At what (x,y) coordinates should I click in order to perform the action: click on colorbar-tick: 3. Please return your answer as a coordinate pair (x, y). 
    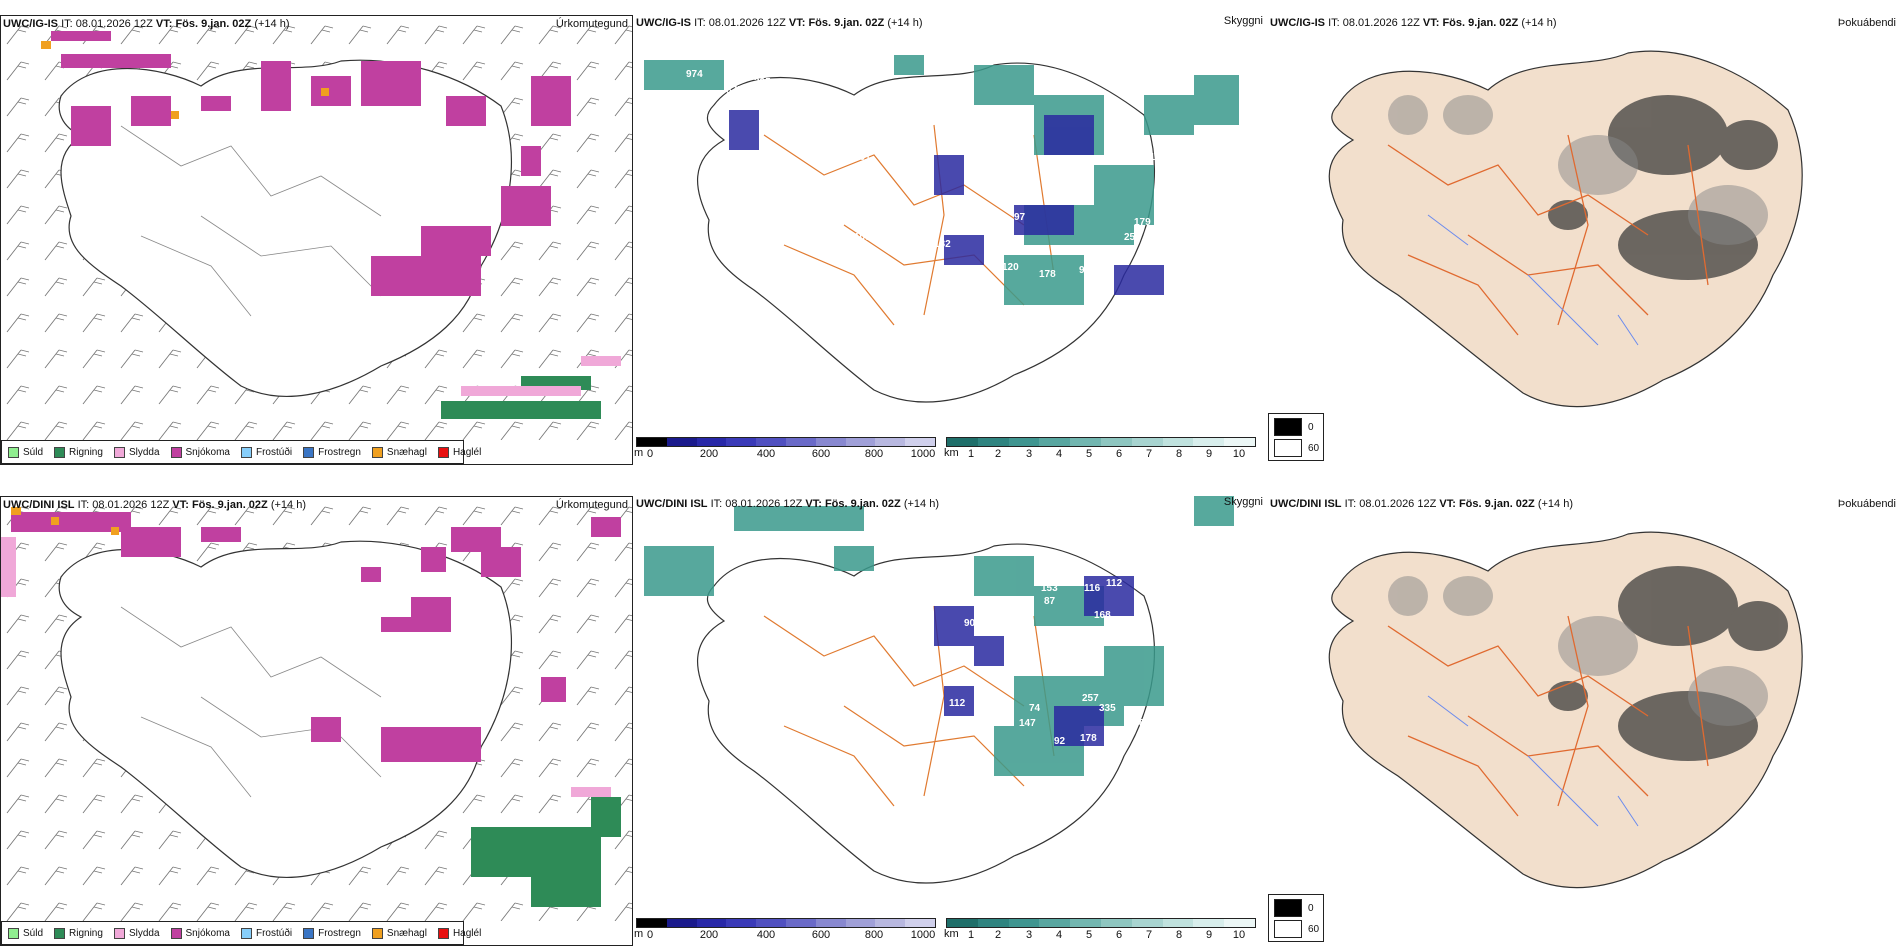
    Looking at the image, I should click on (1029, 935).